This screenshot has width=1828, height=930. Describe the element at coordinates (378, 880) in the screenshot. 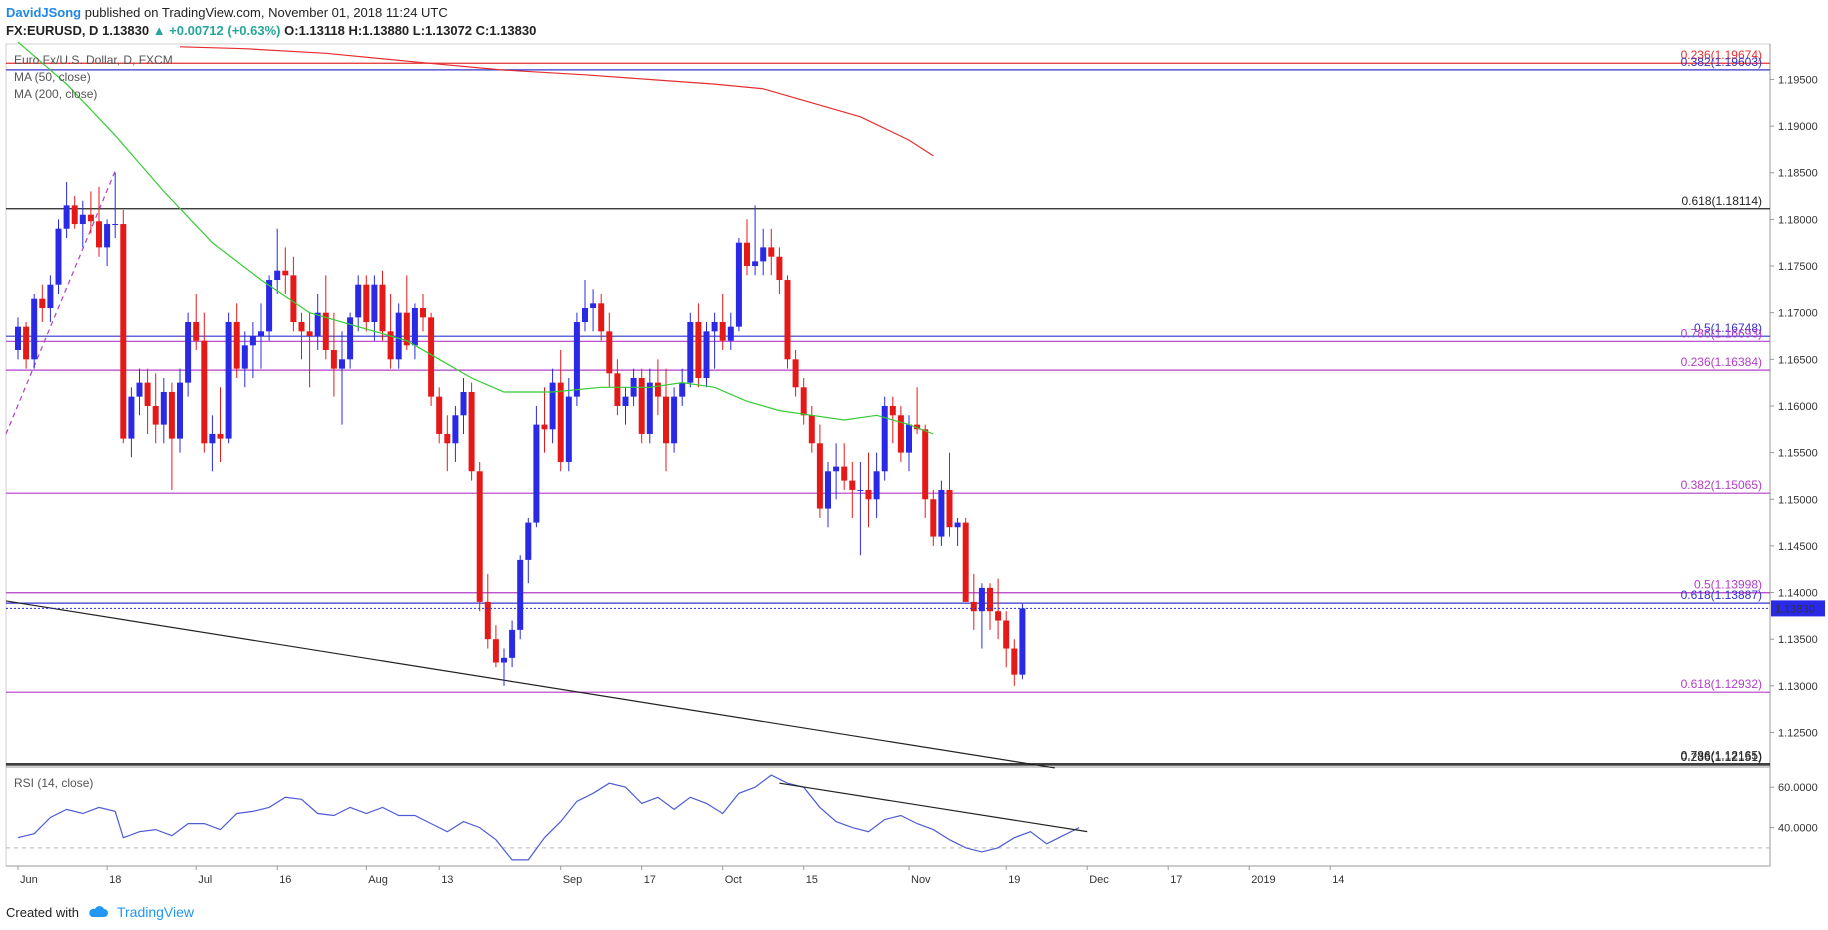

I see `time-tick-label: Aug` at that location.